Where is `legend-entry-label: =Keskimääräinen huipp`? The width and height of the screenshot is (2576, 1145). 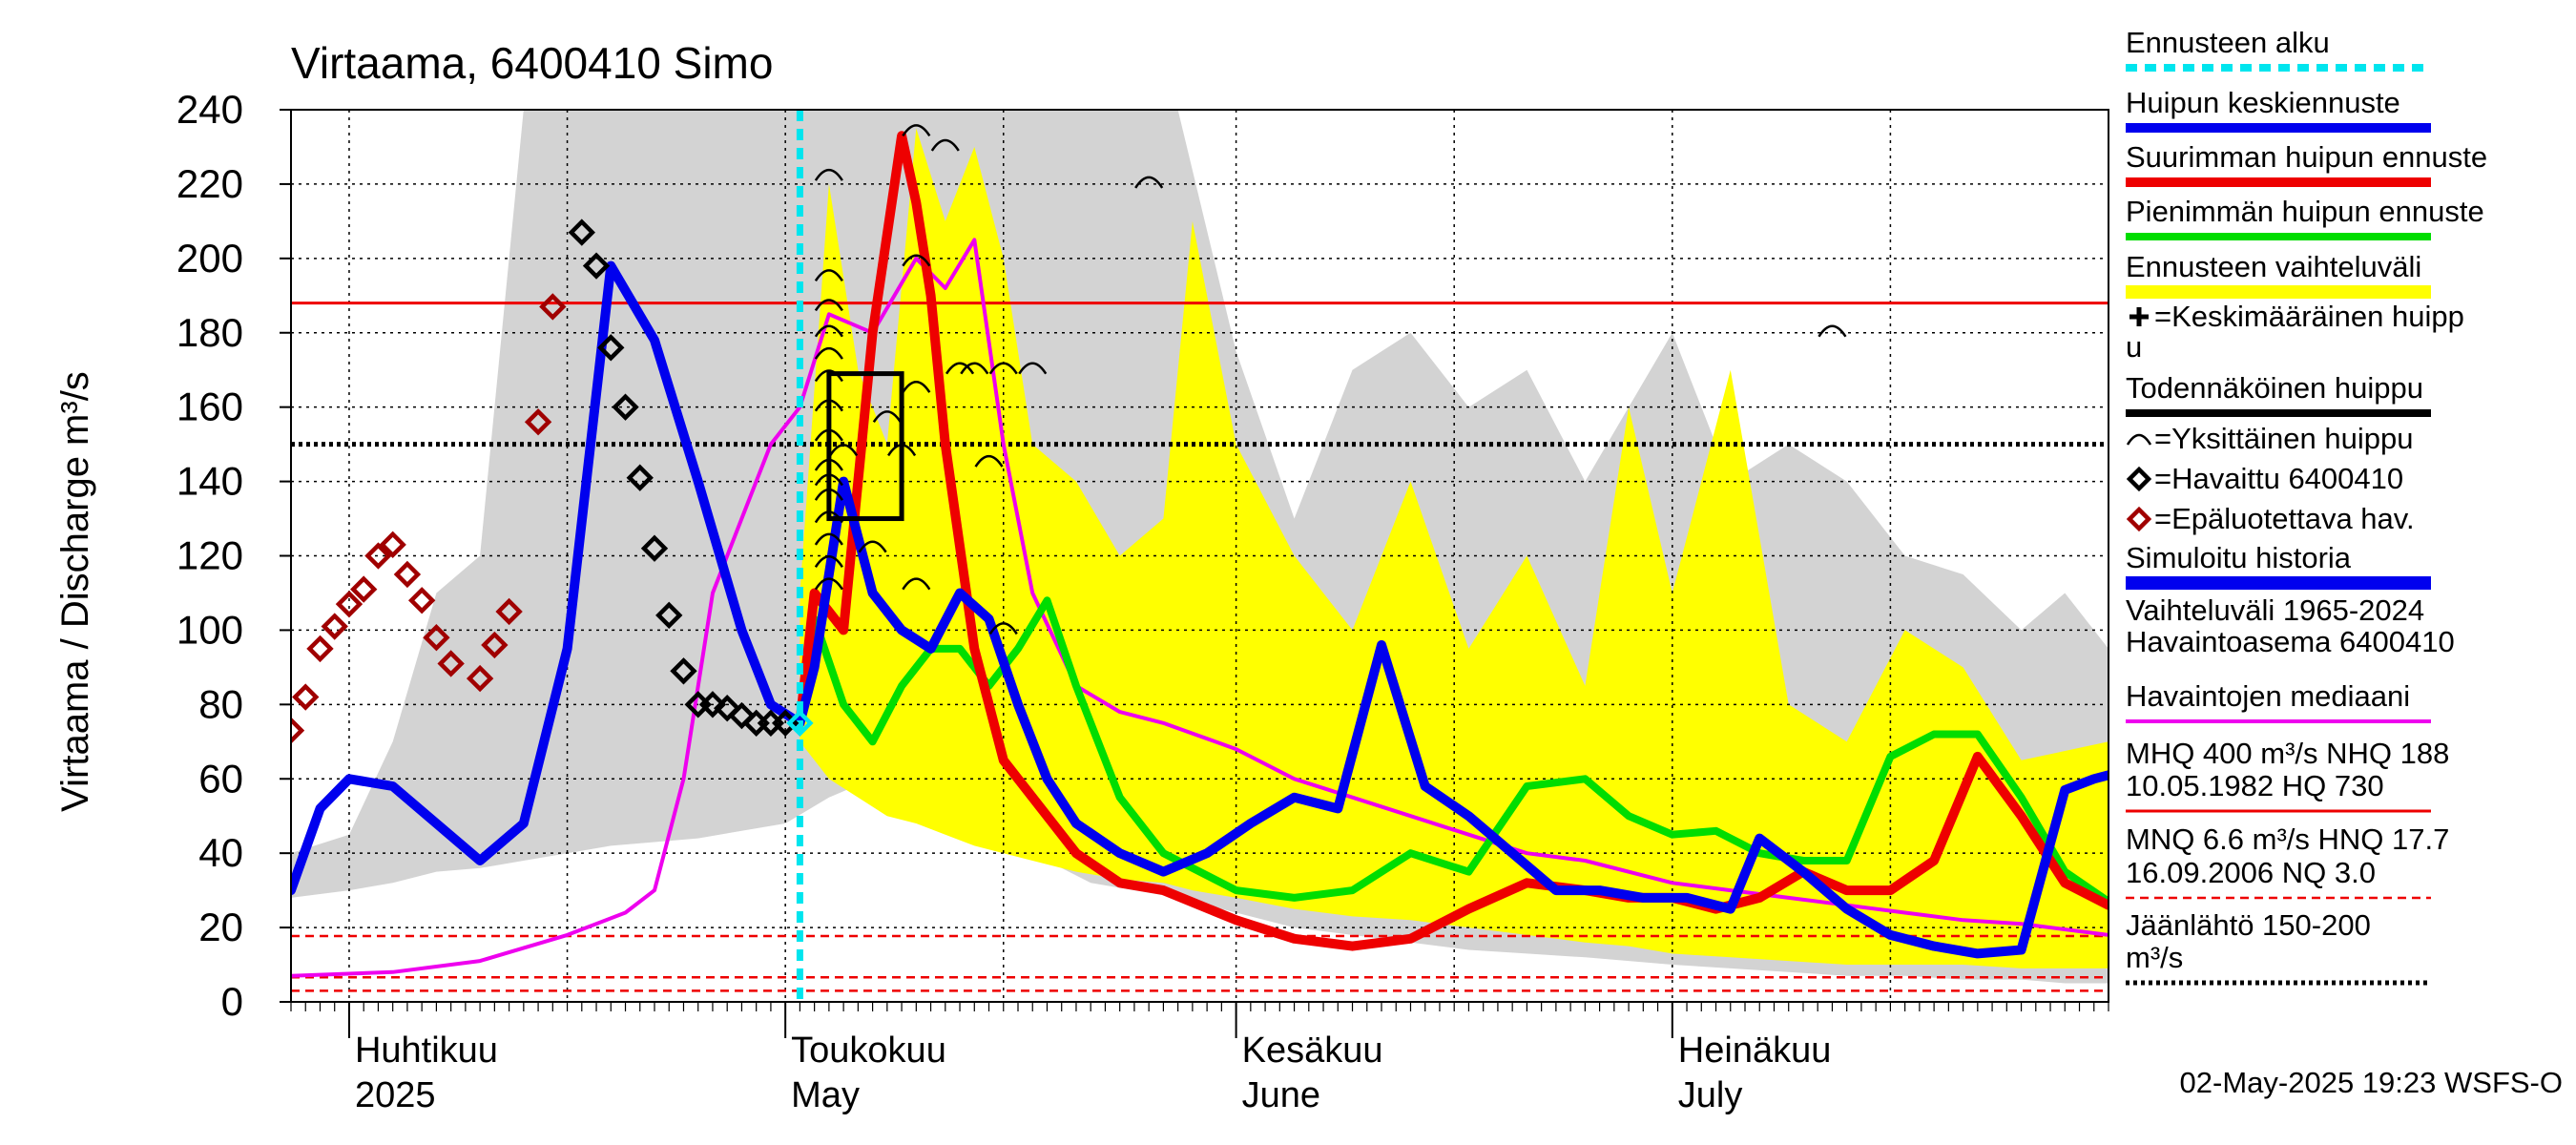
legend-entry-label: =Keskimääräinen huipp is located at coordinates (2309, 316).